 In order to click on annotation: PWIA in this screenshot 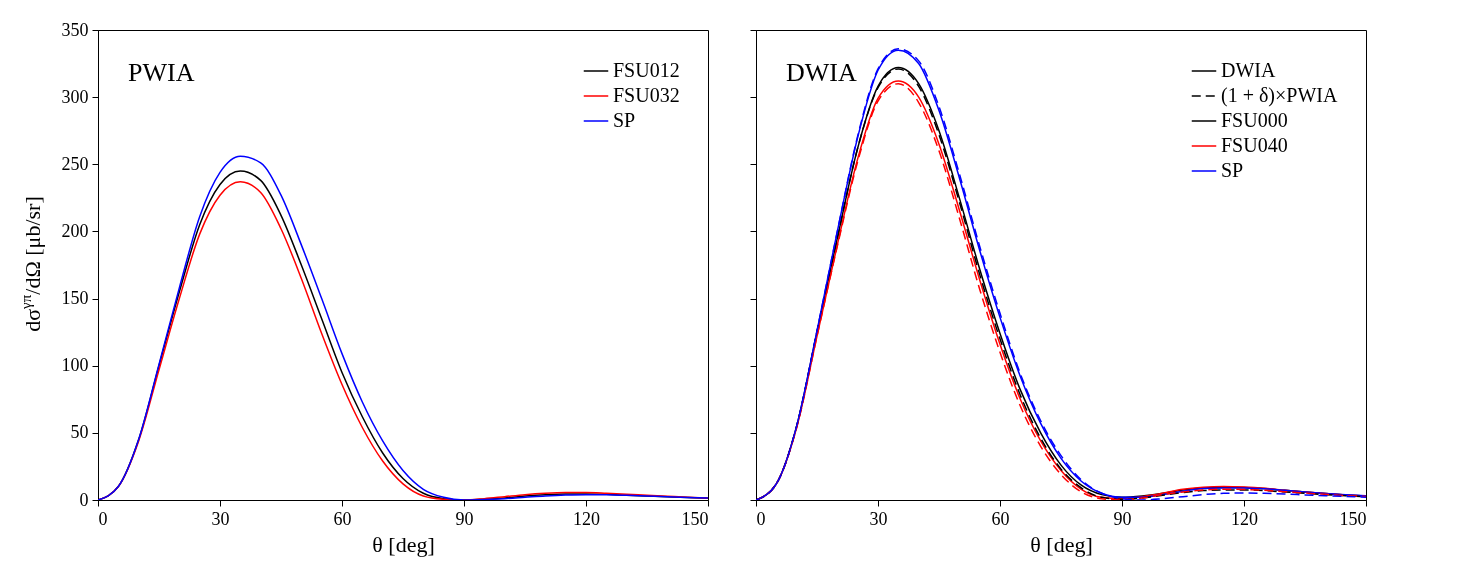, I will do `click(161, 72)`.